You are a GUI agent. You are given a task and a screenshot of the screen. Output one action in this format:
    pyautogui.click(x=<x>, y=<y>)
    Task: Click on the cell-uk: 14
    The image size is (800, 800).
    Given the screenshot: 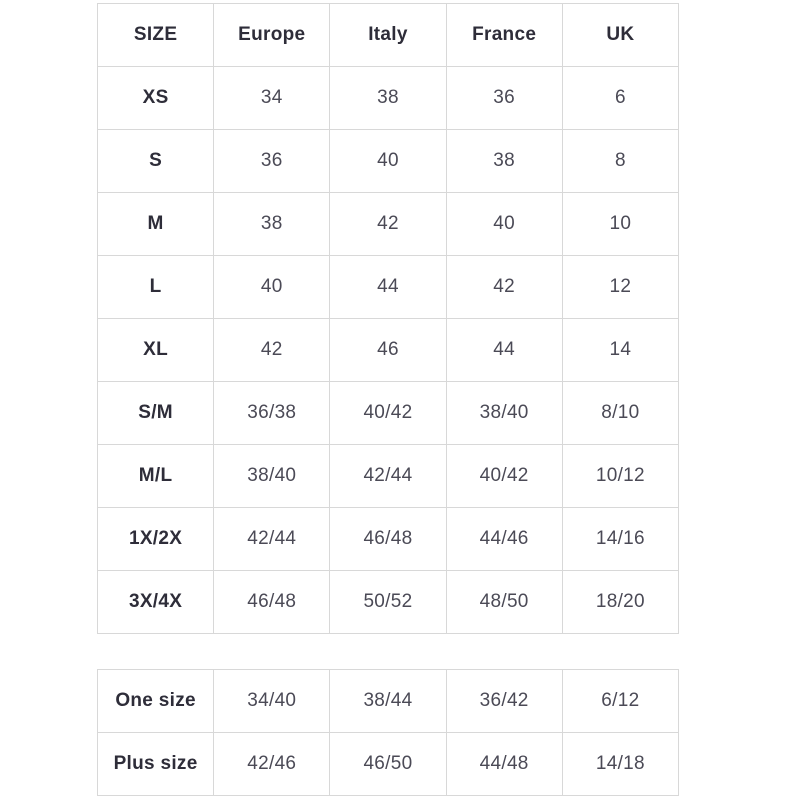 What is the action you would take?
    pyautogui.click(x=620, y=350)
    